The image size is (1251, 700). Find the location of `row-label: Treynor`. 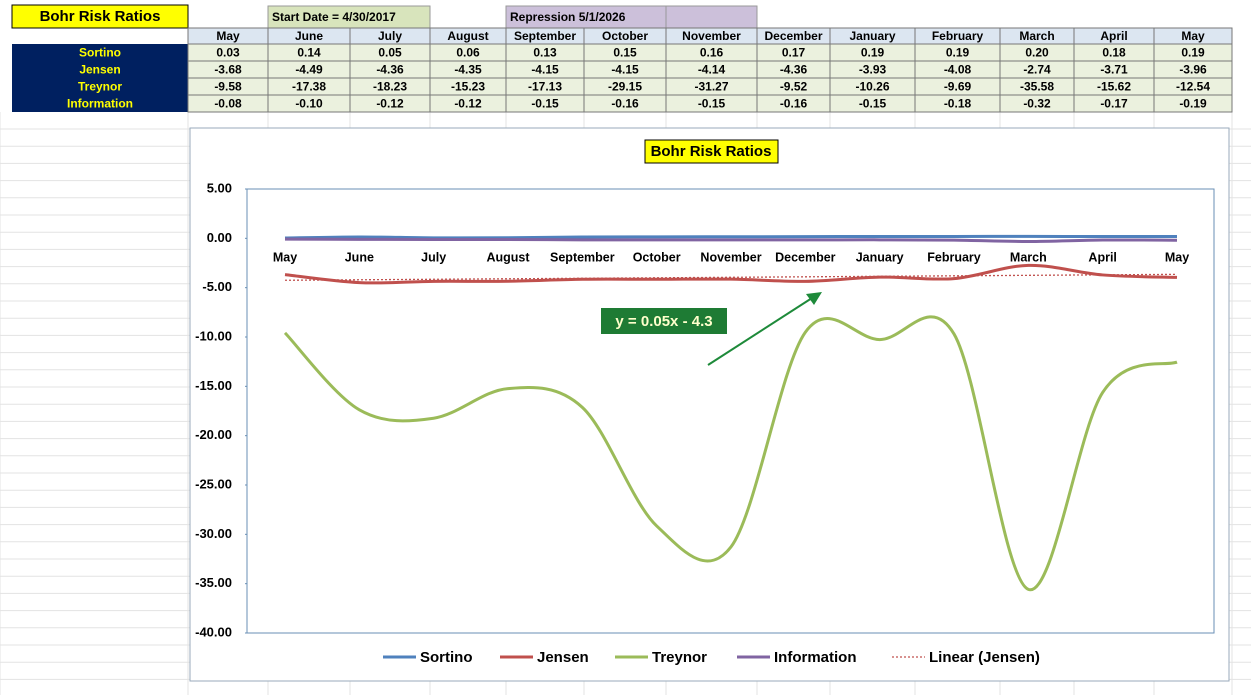

row-label: Treynor is located at coordinates (100, 87).